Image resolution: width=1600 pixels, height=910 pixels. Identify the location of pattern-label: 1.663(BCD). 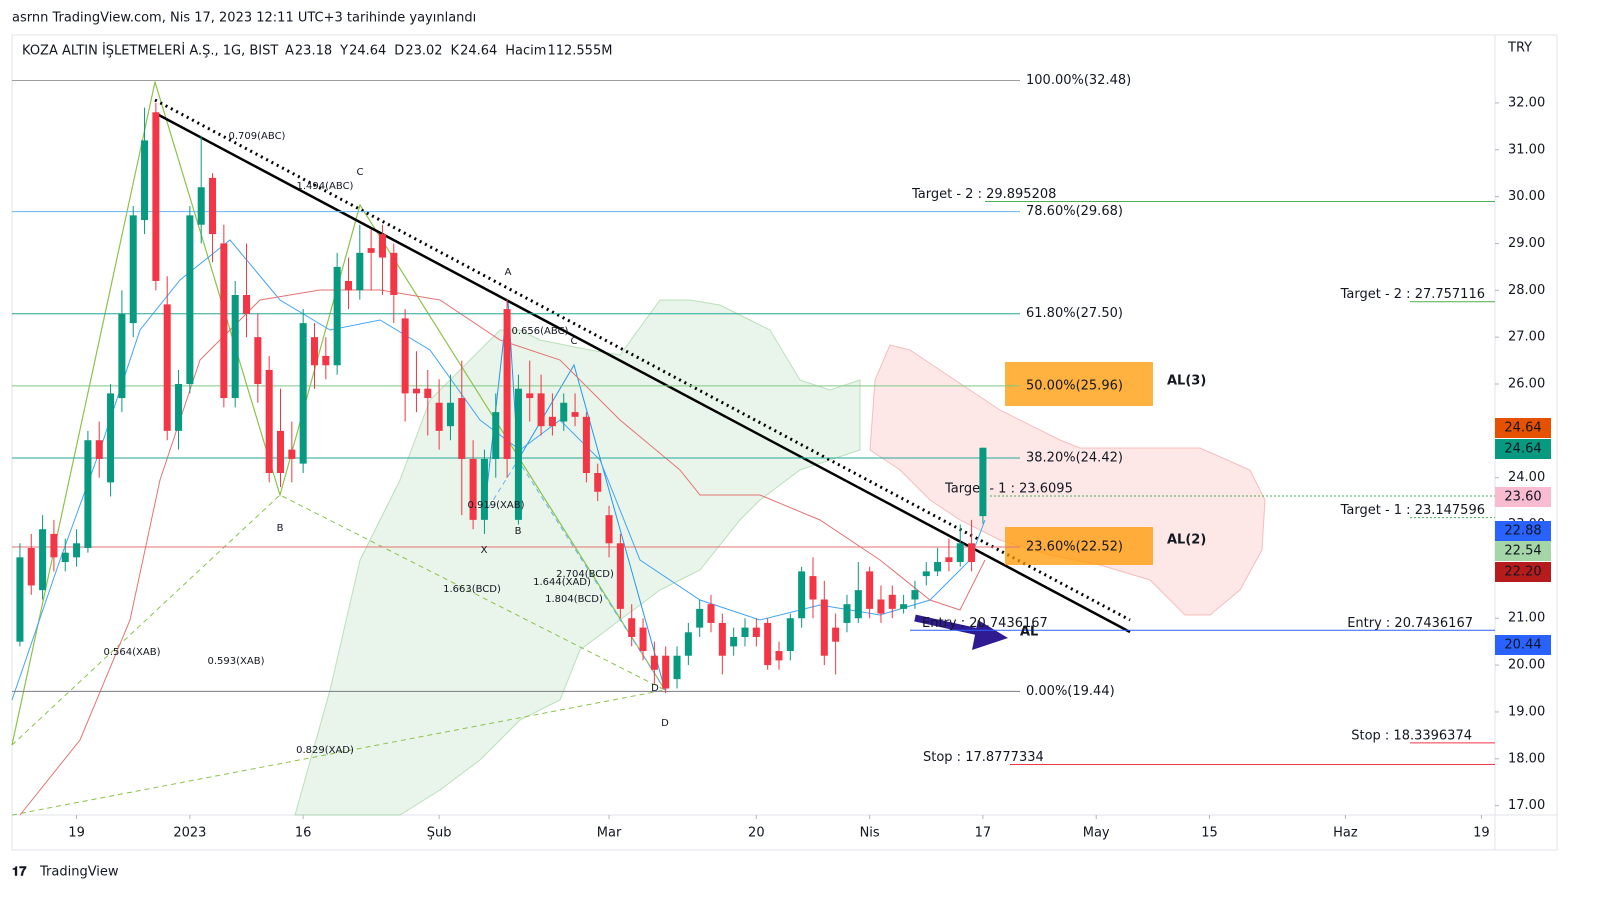
(472, 589).